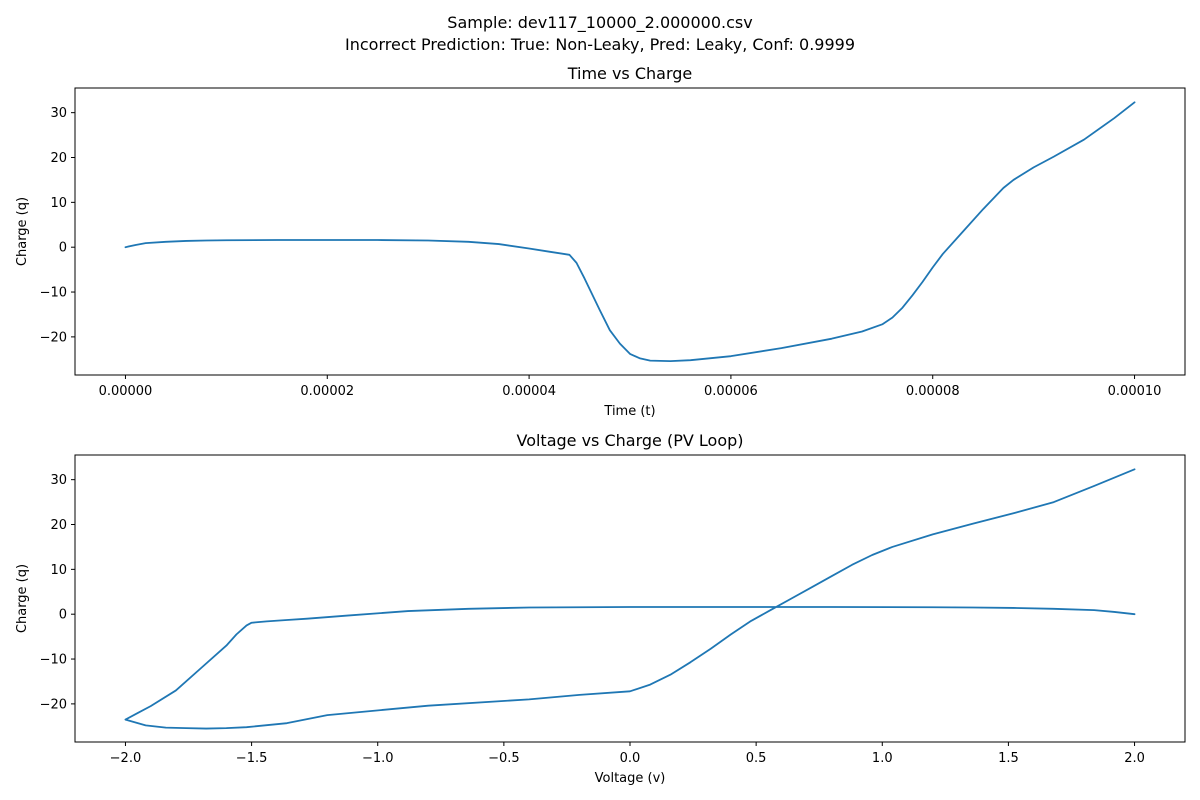 This screenshot has height=800, width=1200. What do you see at coordinates (58, 525) in the screenshot?
I see `chart2-ytick-label: 20` at bounding box center [58, 525].